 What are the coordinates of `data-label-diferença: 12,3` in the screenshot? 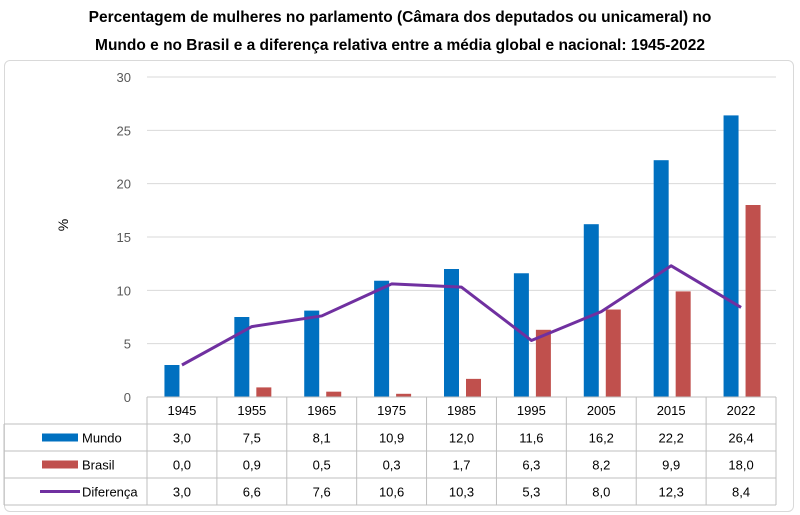 It's located at (671, 492).